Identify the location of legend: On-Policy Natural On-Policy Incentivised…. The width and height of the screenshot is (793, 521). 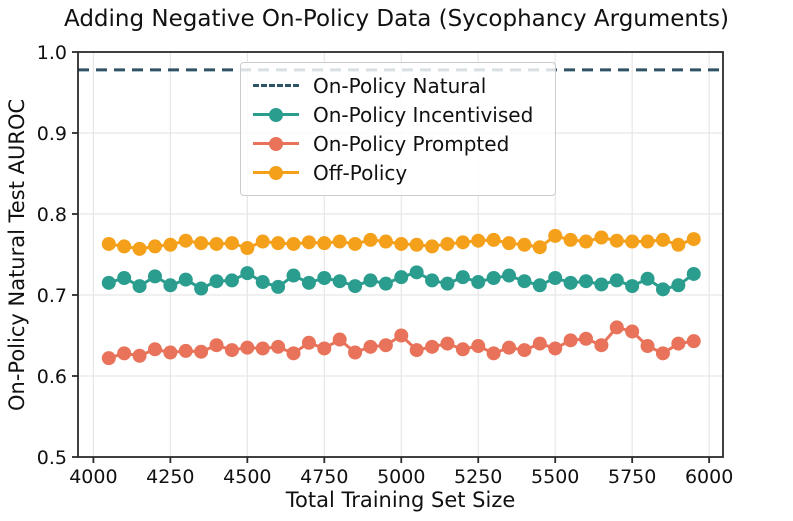
(398, 129).